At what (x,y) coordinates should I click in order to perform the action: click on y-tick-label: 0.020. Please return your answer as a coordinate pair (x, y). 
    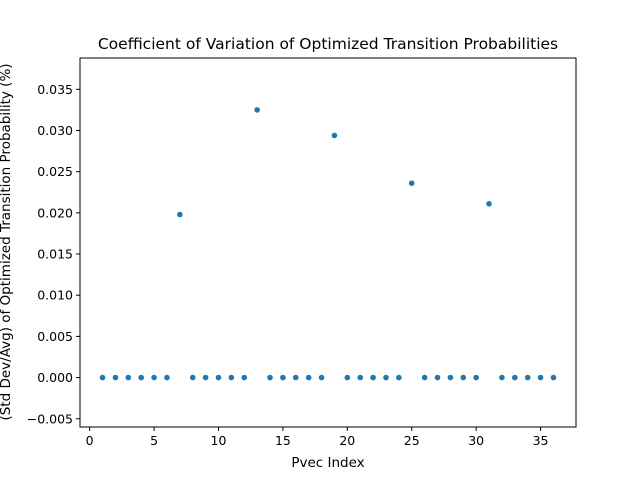
    Looking at the image, I should click on (55, 212).